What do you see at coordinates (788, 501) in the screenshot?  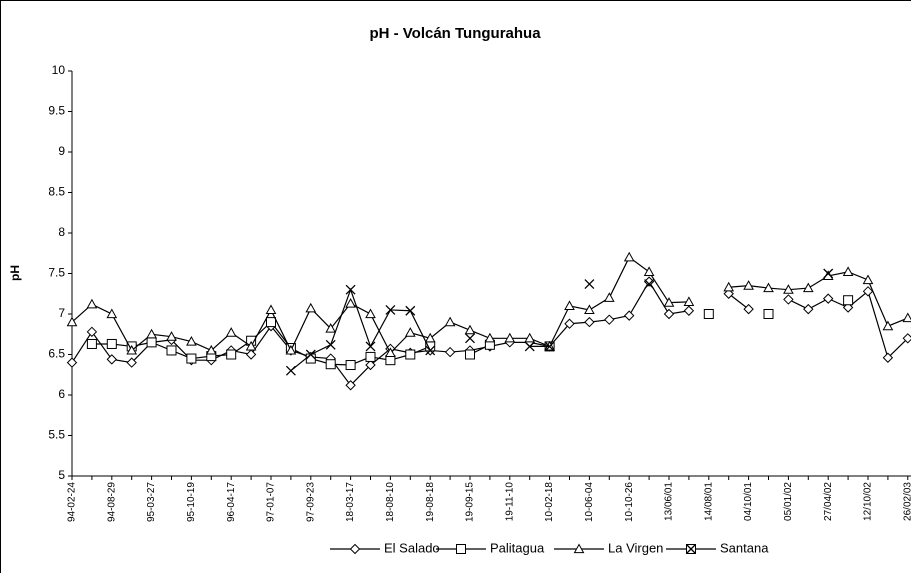 I see `x-tick-label: 05/01/02` at bounding box center [788, 501].